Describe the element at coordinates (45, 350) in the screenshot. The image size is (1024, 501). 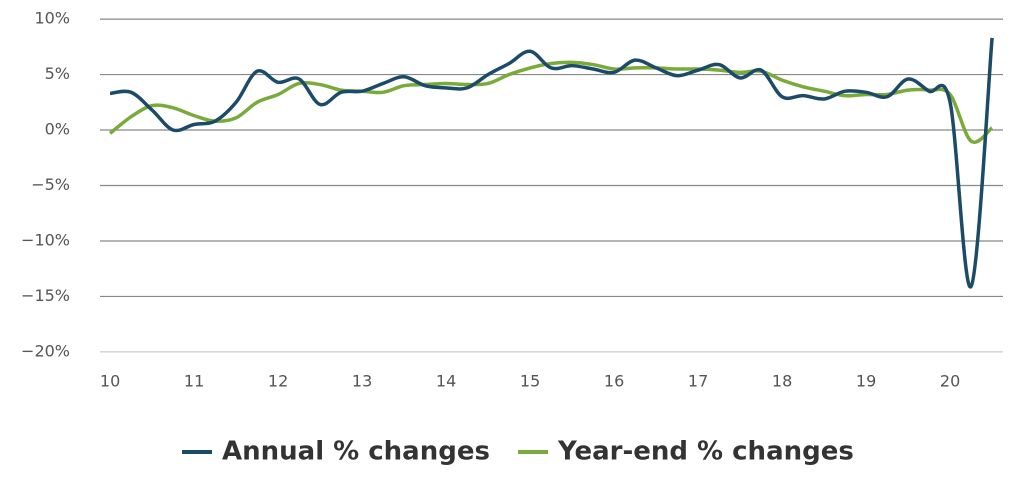
I see `y-tick-label: −20%` at that location.